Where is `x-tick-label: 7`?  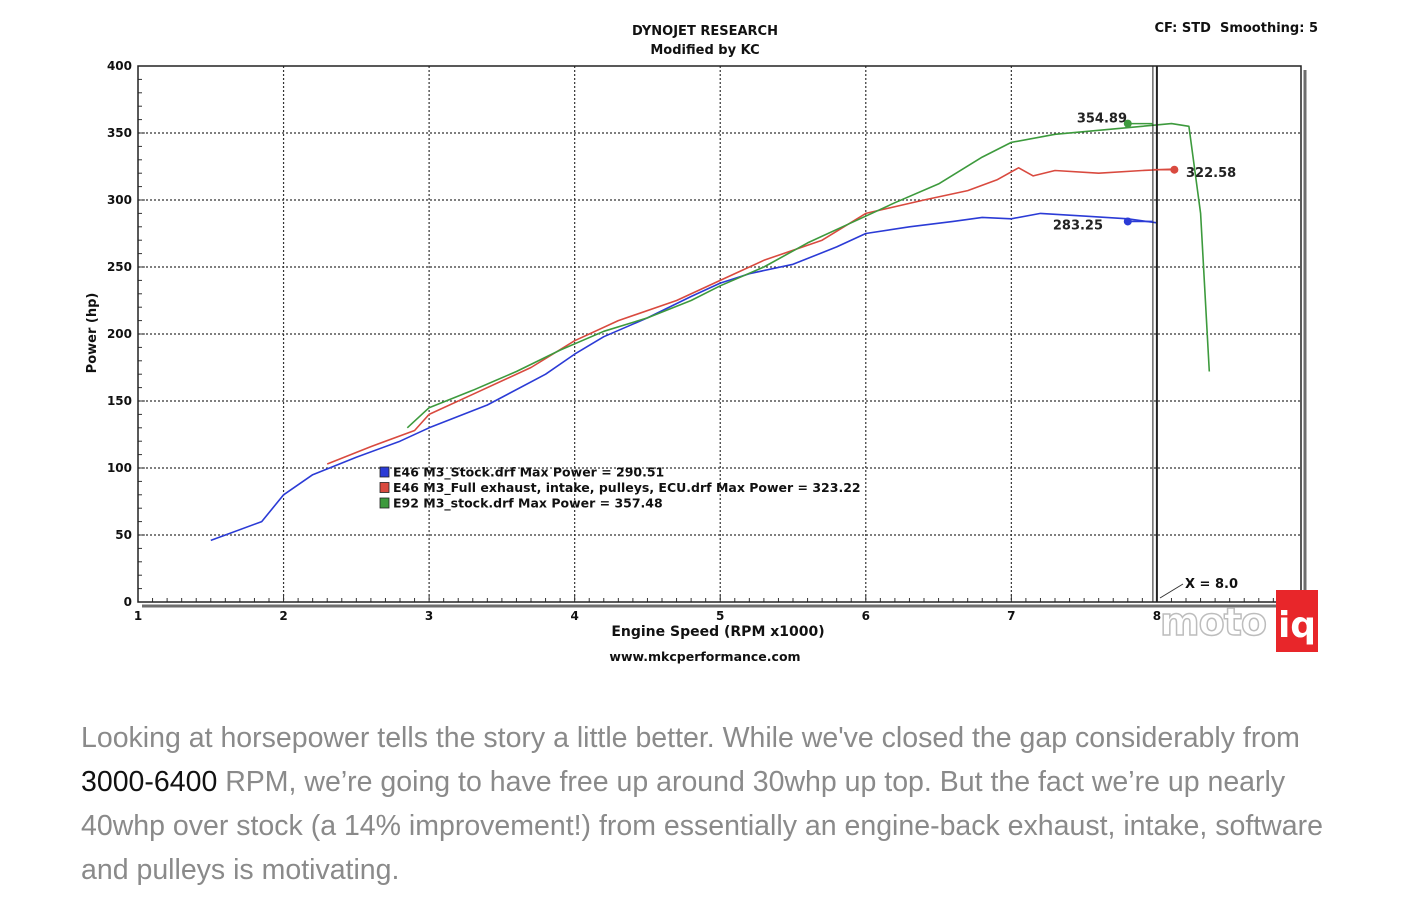
x-tick-label: 7 is located at coordinates (1011, 616).